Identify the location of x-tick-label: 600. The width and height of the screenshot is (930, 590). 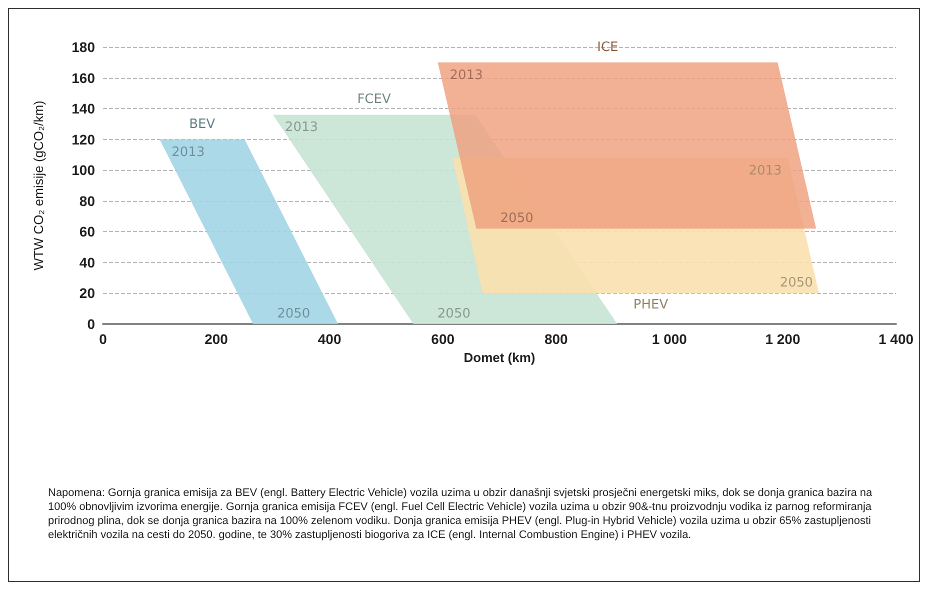
(443, 339).